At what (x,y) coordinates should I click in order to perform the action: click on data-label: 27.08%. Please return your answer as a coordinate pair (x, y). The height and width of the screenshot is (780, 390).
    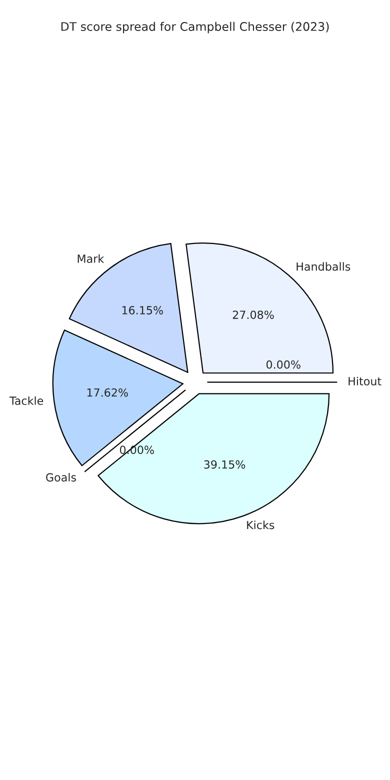
    Looking at the image, I should click on (253, 314).